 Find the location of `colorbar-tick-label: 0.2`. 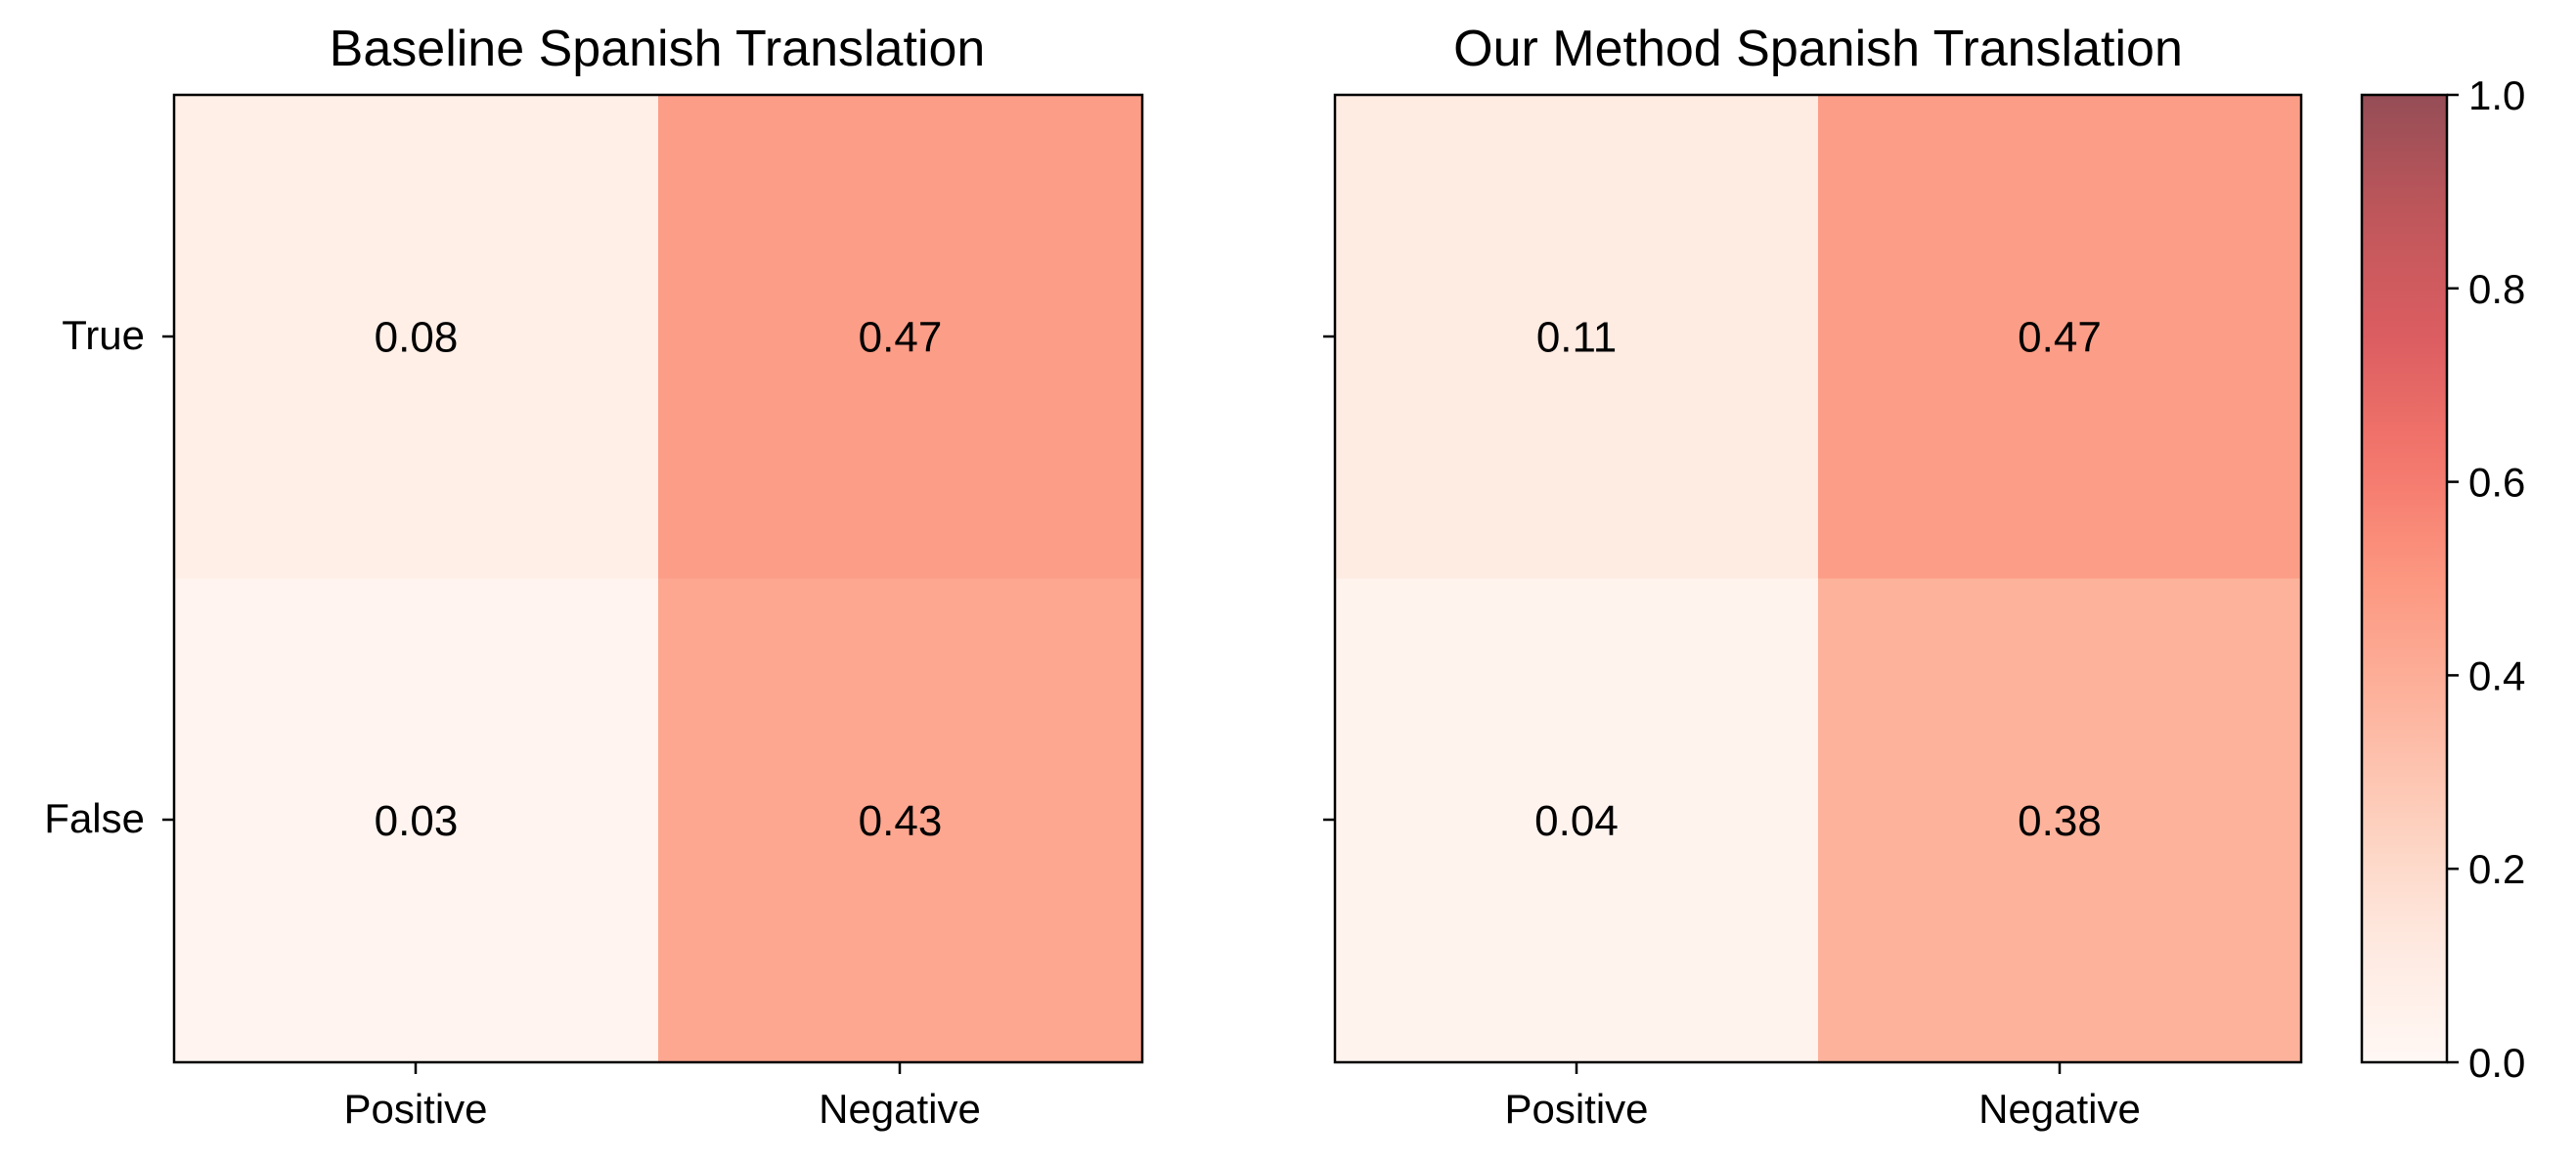

colorbar-tick-label: 0.2 is located at coordinates (2496, 869).